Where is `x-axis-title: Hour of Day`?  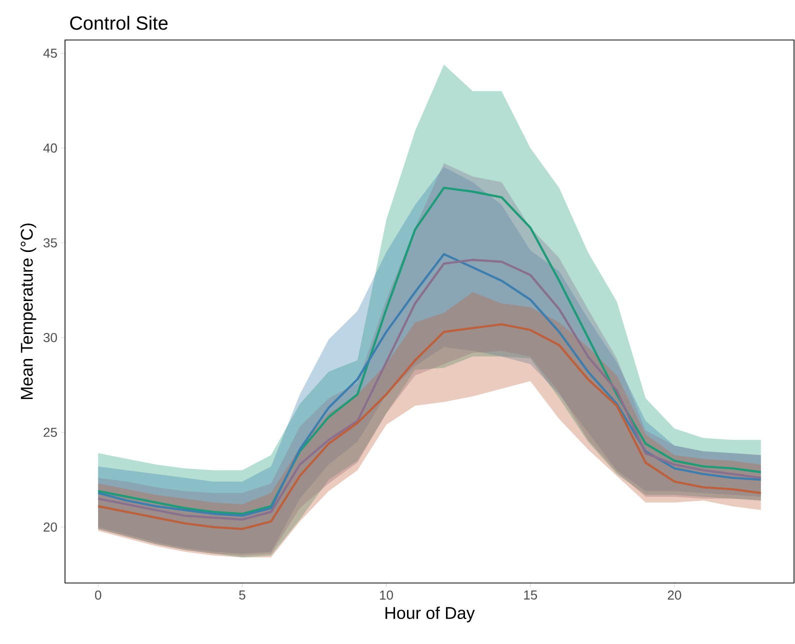
x-axis-title: Hour of Day is located at coordinates (430, 614).